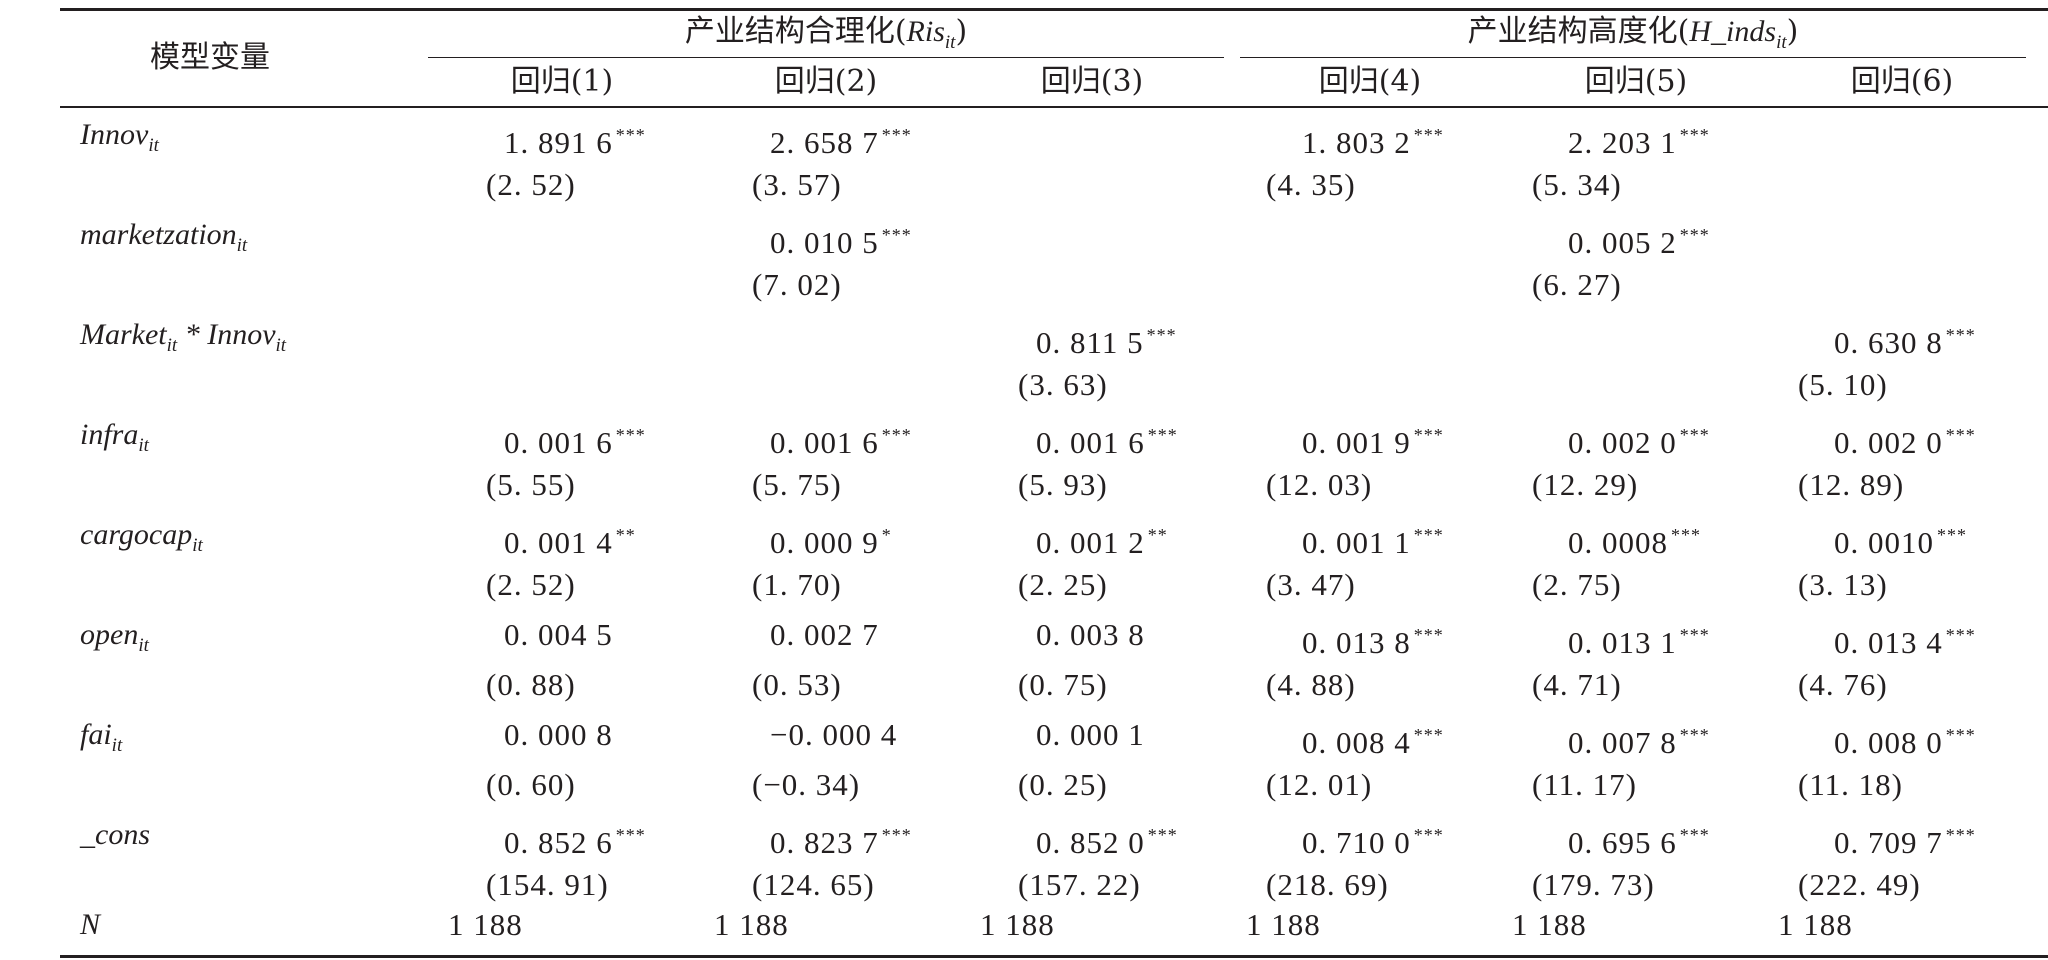  I want to click on t-statistic: (154. 91), so click(547, 884).